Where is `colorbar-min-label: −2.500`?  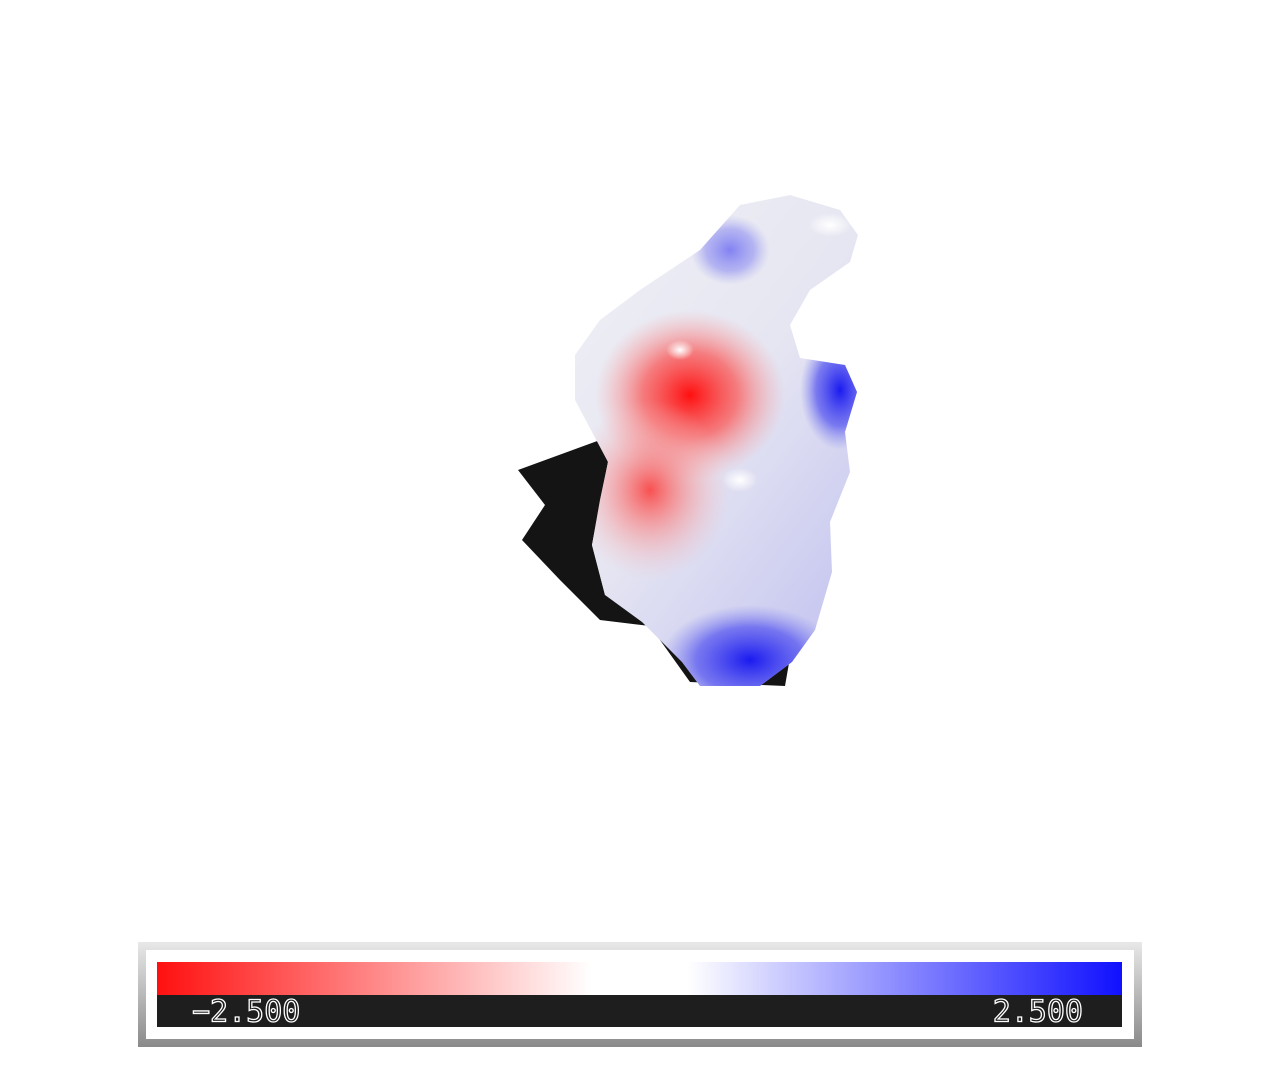
colorbar-min-label: −2.500 is located at coordinates (246, 1012).